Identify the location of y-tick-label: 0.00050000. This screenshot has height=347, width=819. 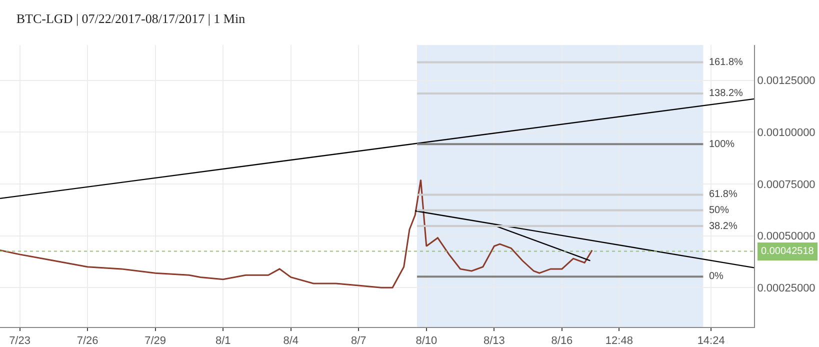
(786, 236).